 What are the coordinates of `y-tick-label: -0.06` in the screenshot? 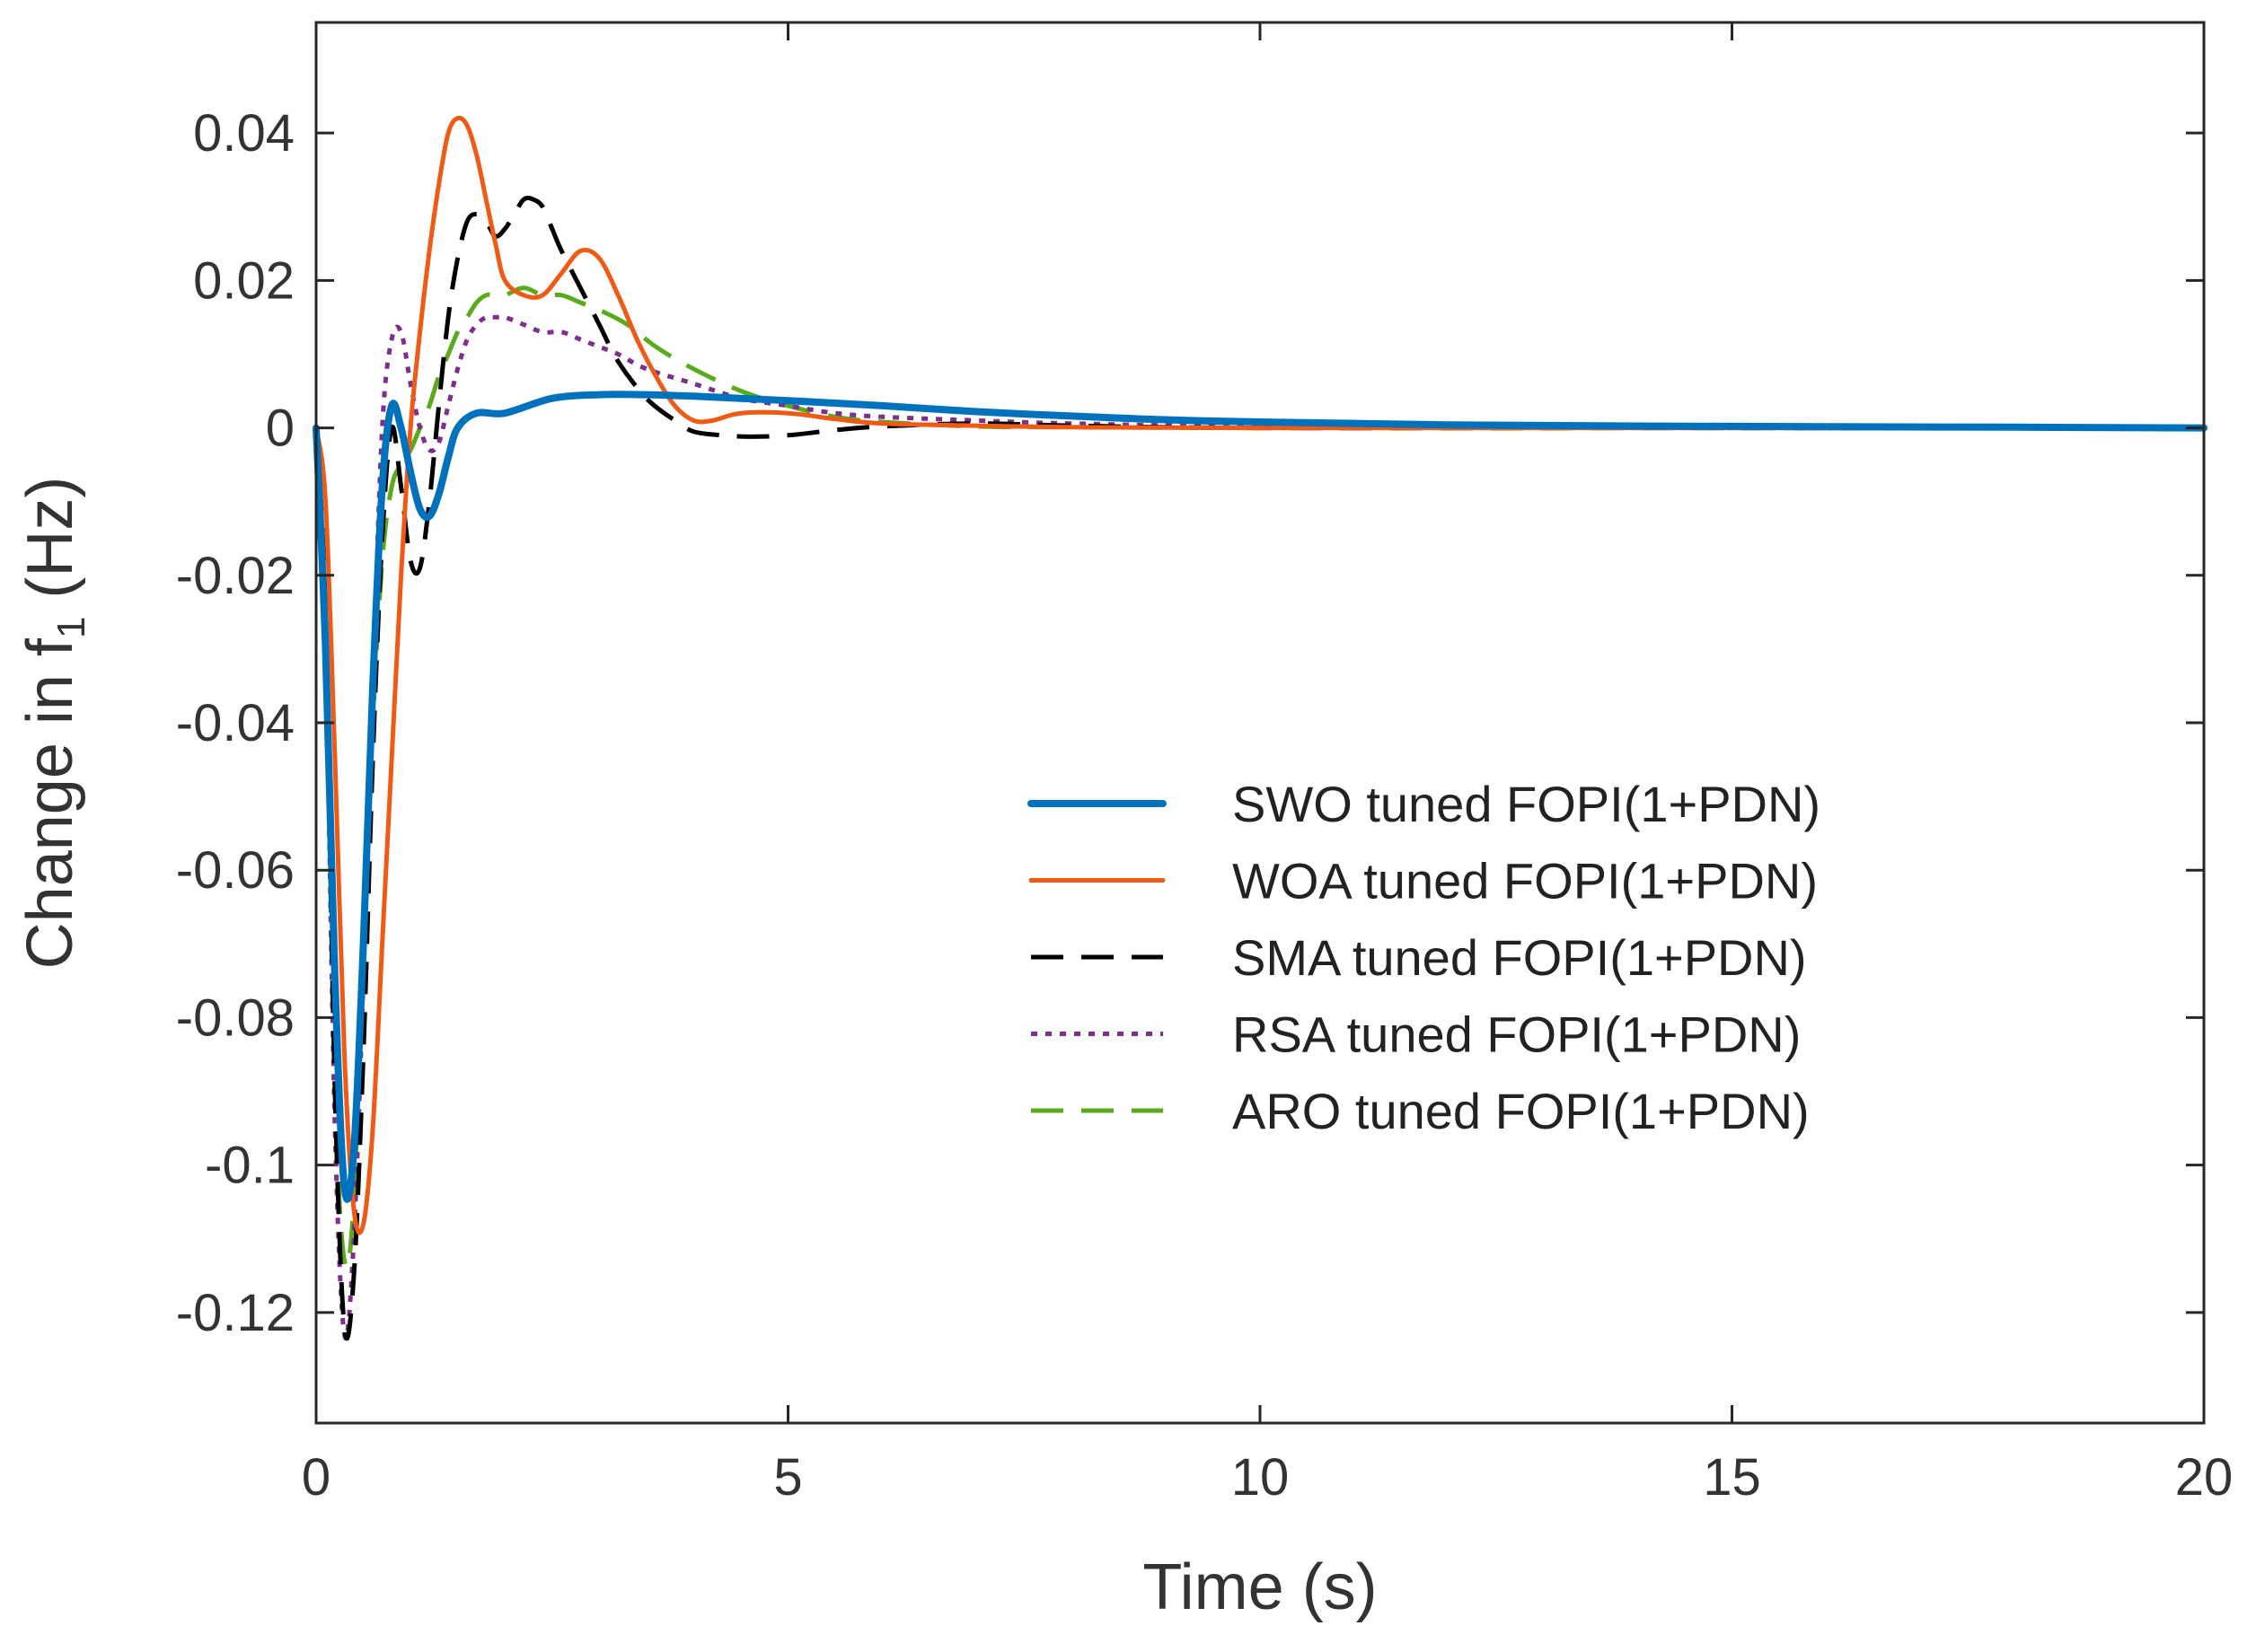 It's located at (235, 871).